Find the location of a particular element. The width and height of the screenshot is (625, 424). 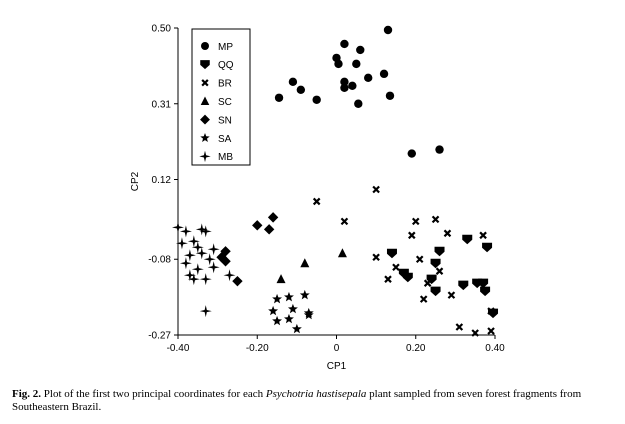

legend-label-qq: QQ is located at coordinates (226, 65).